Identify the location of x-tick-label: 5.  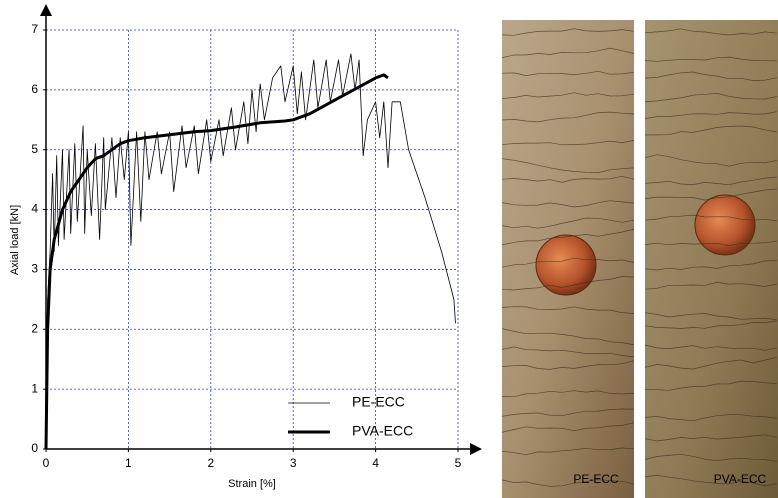
(458, 463).